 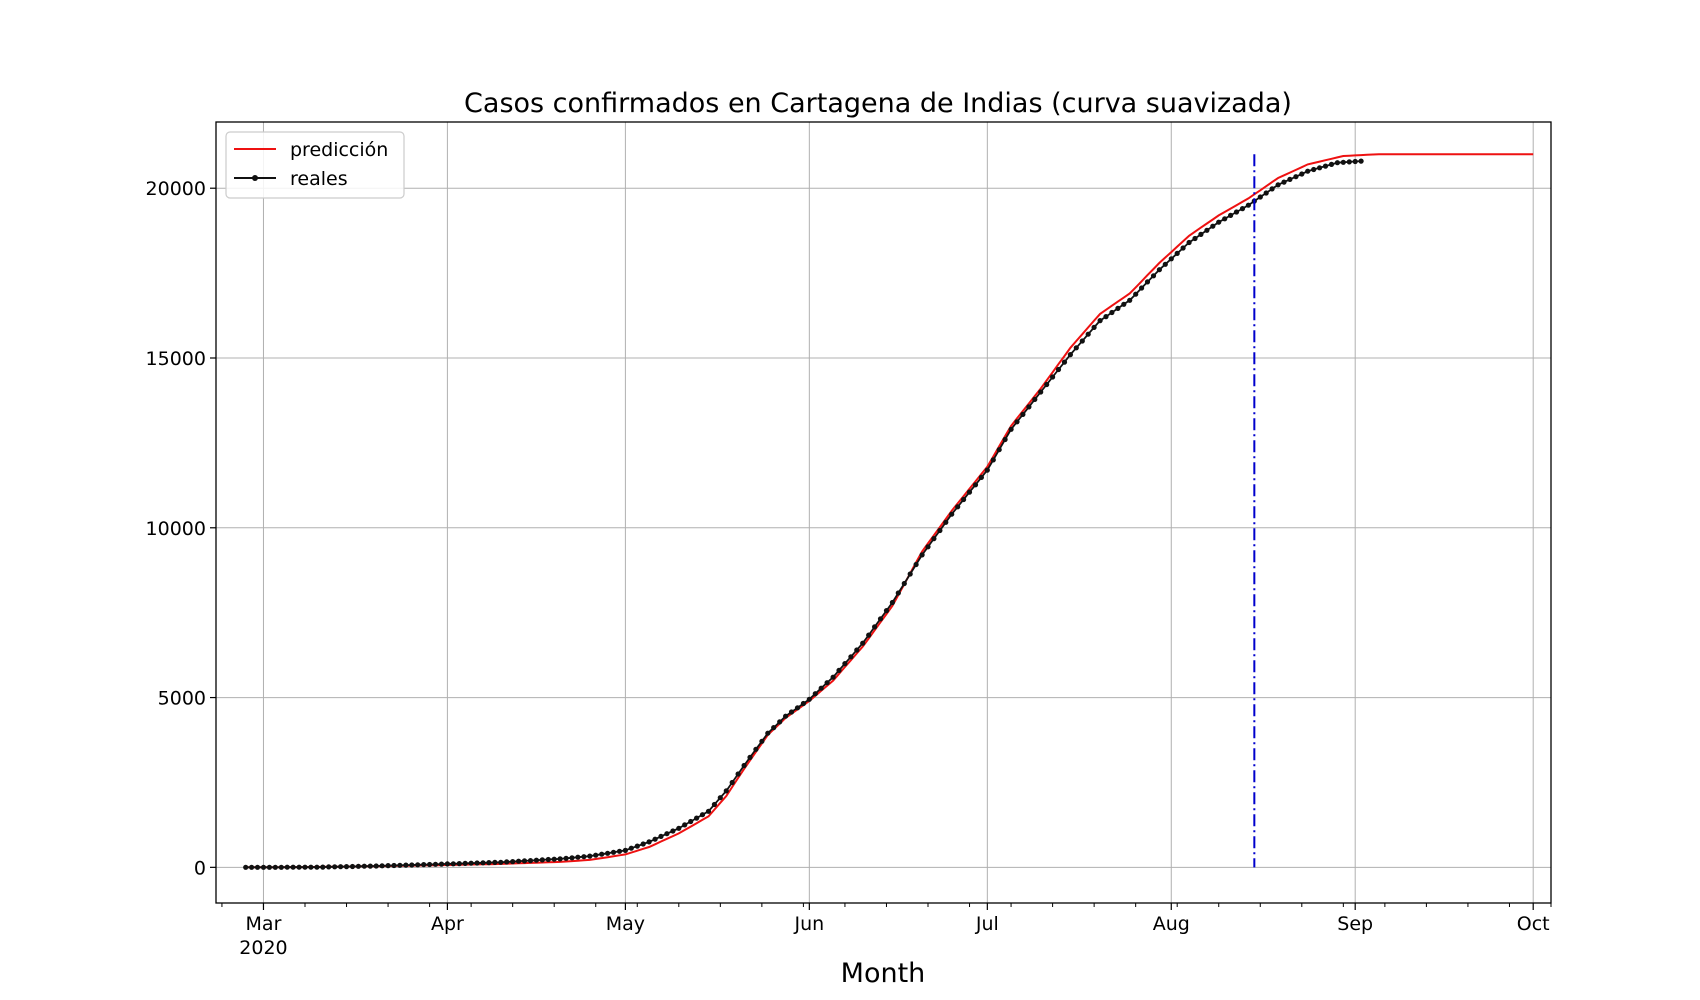 What do you see at coordinates (1355, 924) in the screenshot?
I see `x-tick-label: Sep` at bounding box center [1355, 924].